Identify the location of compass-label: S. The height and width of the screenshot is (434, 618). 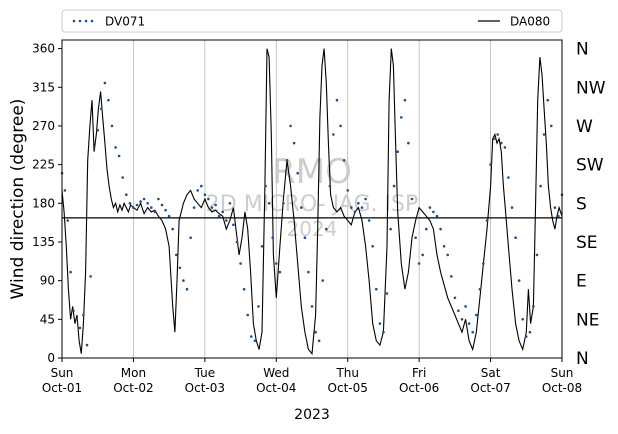
(581, 204).